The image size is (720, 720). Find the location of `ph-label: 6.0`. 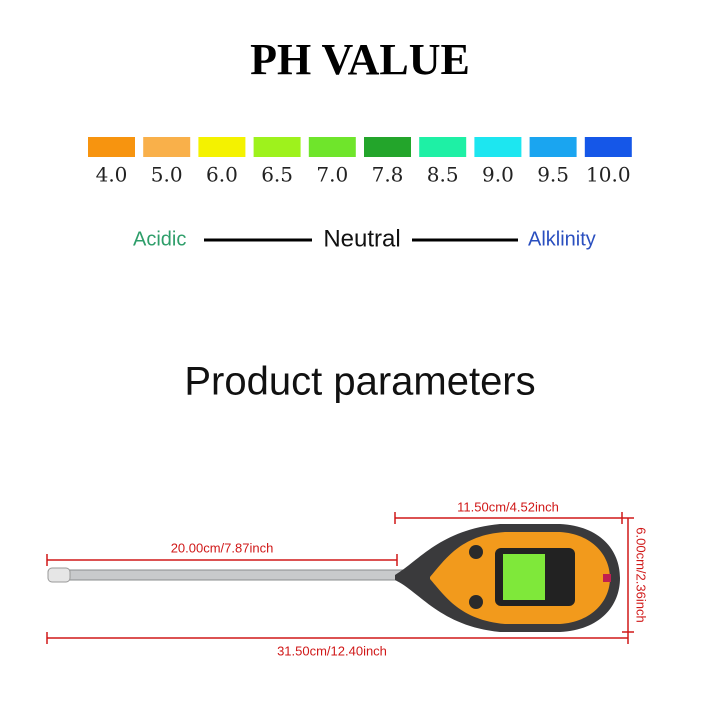

ph-label: 6.0 is located at coordinates (222, 175).